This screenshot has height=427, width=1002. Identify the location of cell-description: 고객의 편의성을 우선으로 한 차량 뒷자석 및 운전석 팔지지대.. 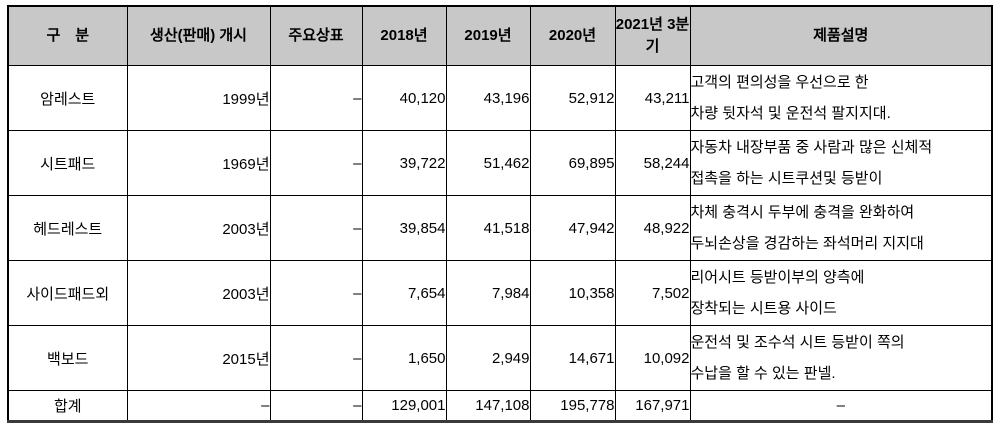
(841, 98).